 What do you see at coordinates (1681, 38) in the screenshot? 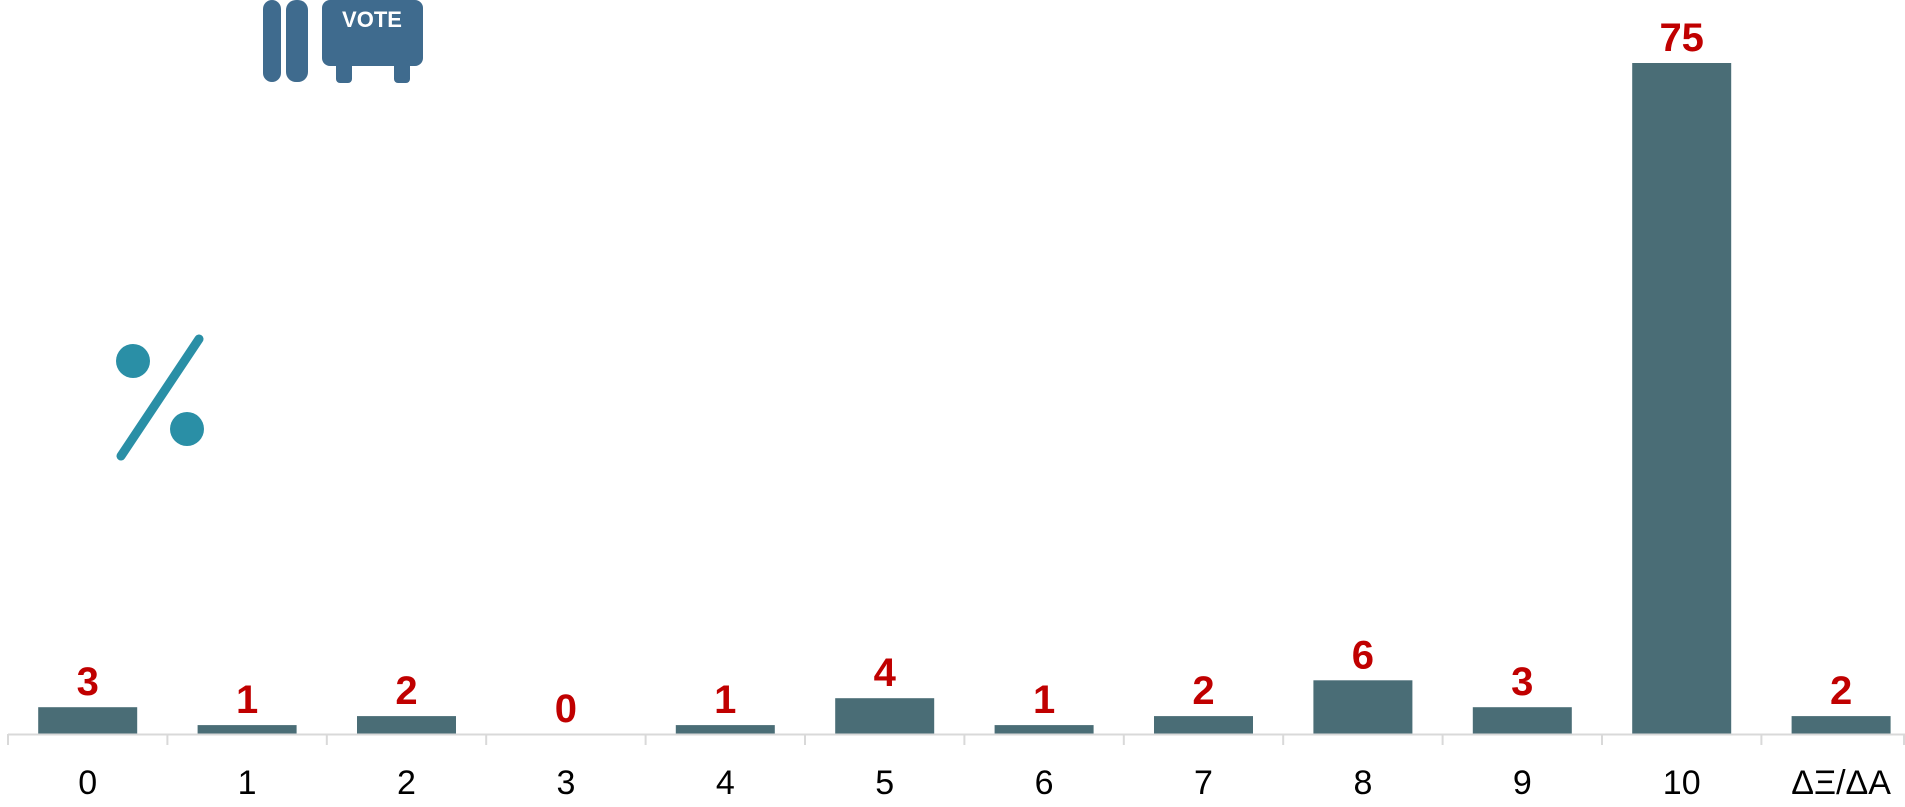
I see `bar-value-label: 75` at bounding box center [1681, 38].